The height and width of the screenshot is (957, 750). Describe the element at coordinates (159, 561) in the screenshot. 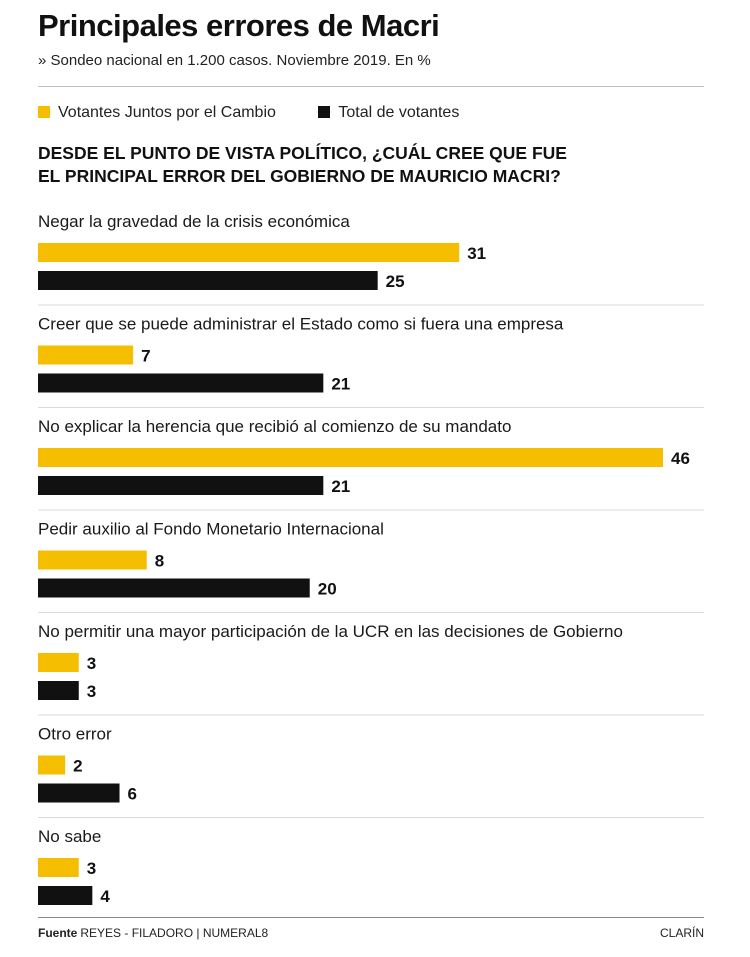

I see `bar-value-label: 8` at that location.